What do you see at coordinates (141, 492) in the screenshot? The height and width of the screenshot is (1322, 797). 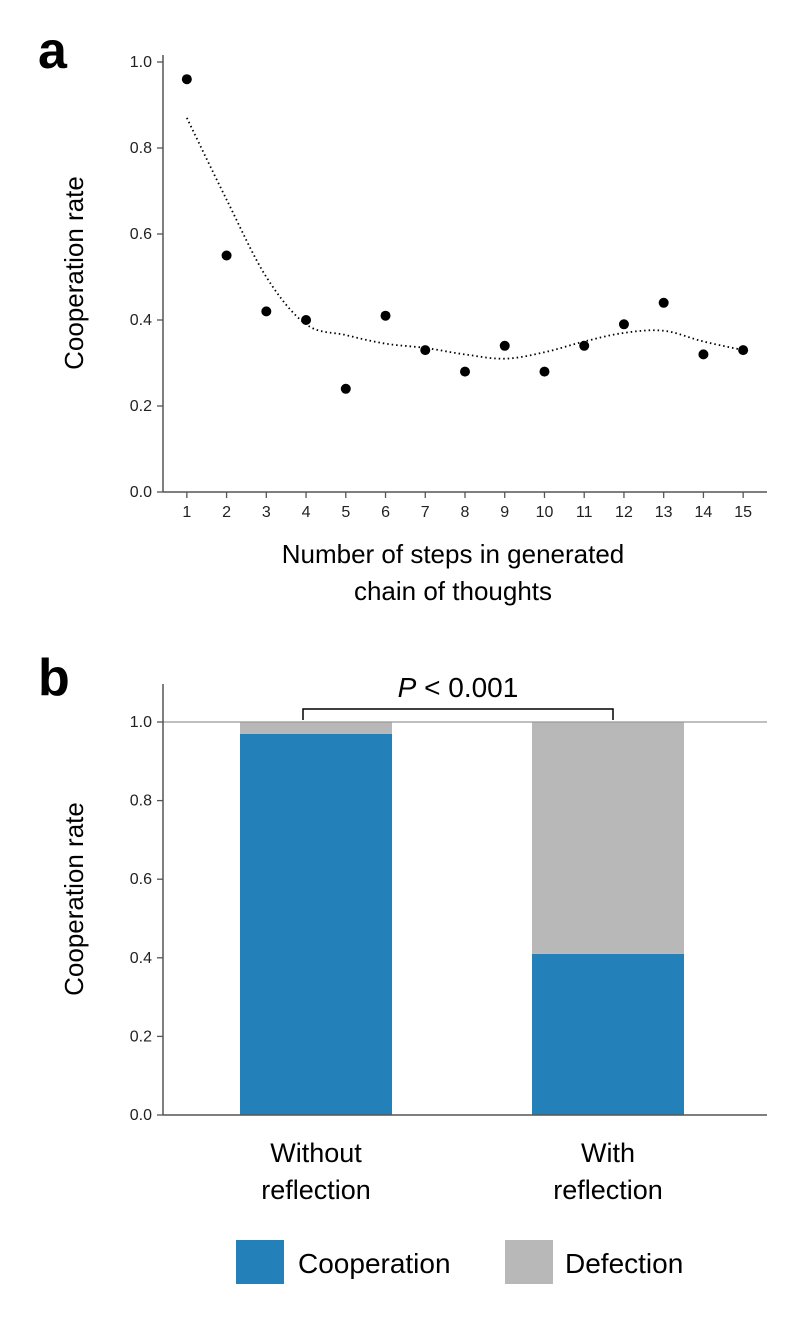 I see `panel-a-y-tick-label: 0.0` at bounding box center [141, 492].